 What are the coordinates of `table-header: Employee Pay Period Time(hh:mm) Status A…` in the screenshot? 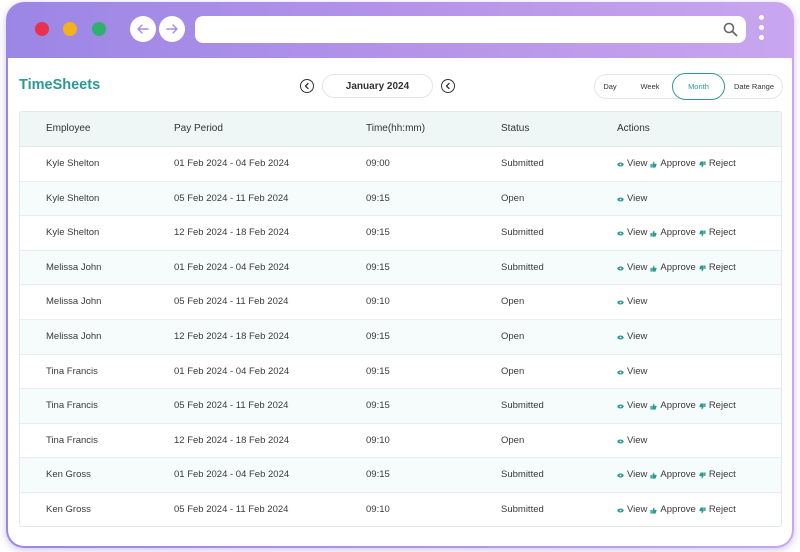 It's located at (400, 129).